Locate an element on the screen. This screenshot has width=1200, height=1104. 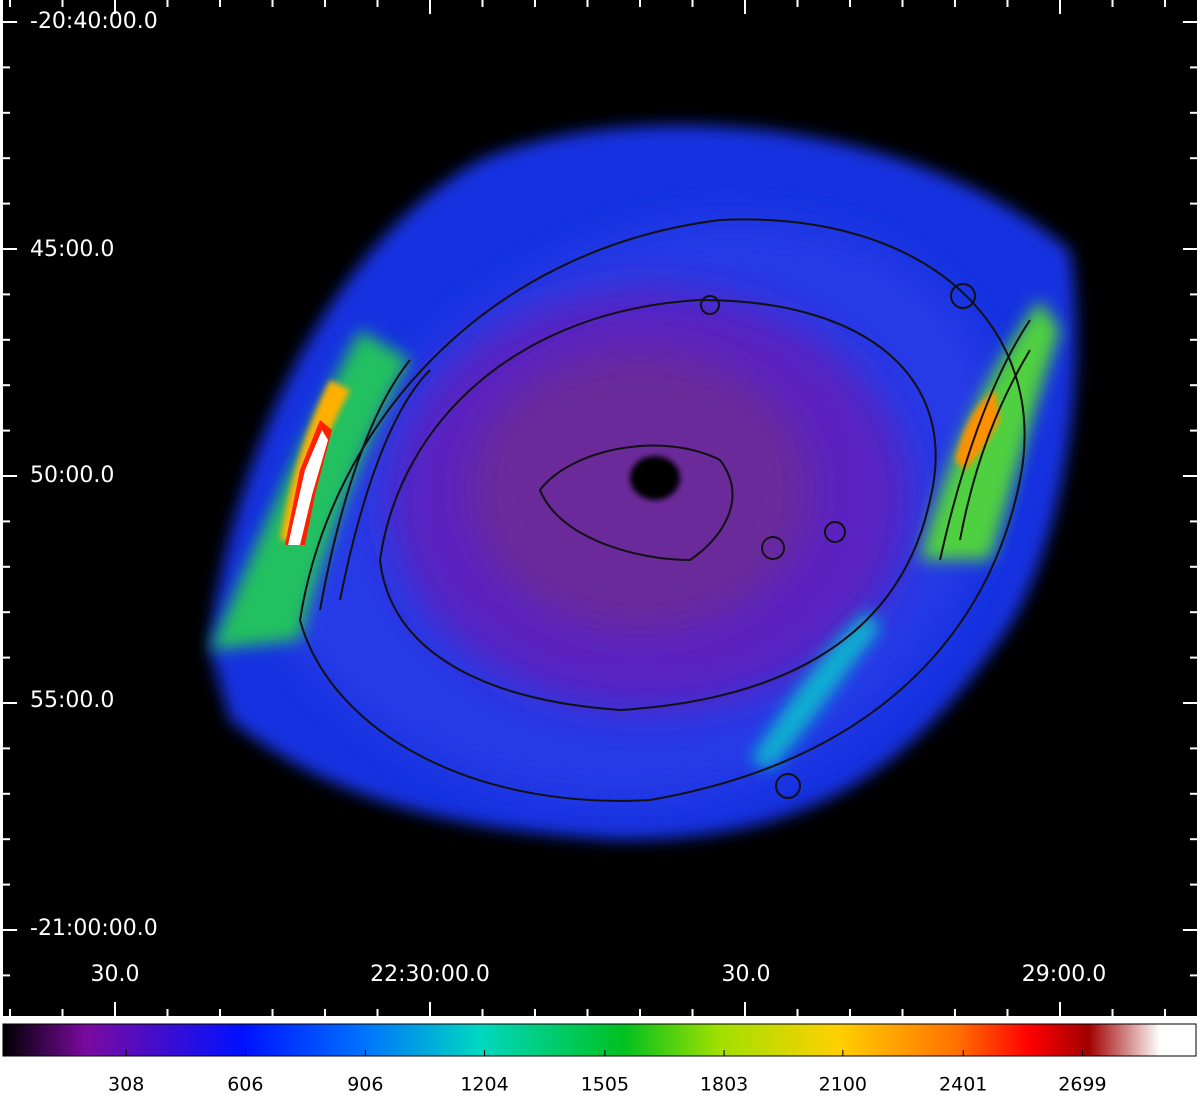
ra-label: 22:30:00.0 is located at coordinates (430, 974).